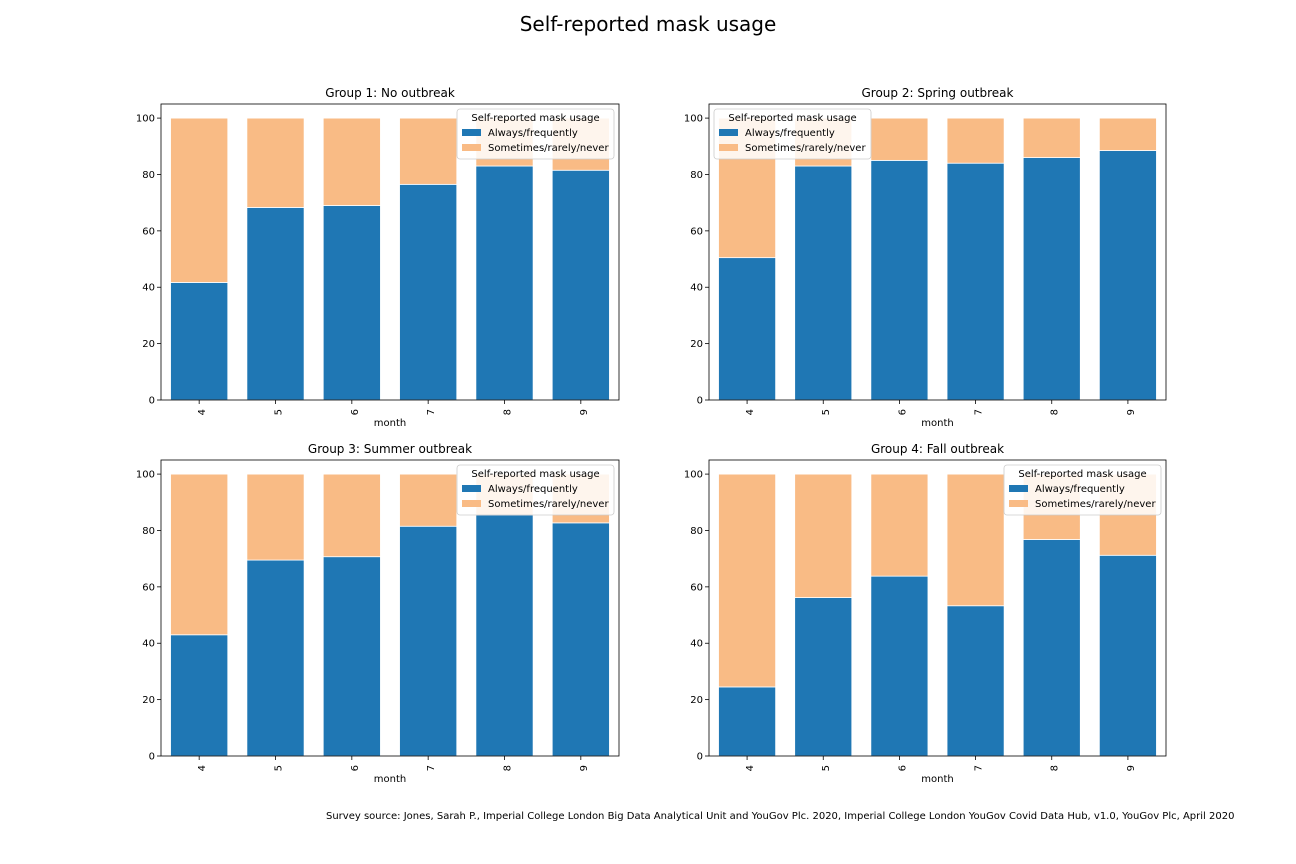  What do you see at coordinates (1051, 137) in the screenshot?
I see `bar-sometimes-m8` at bounding box center [1051, 137].